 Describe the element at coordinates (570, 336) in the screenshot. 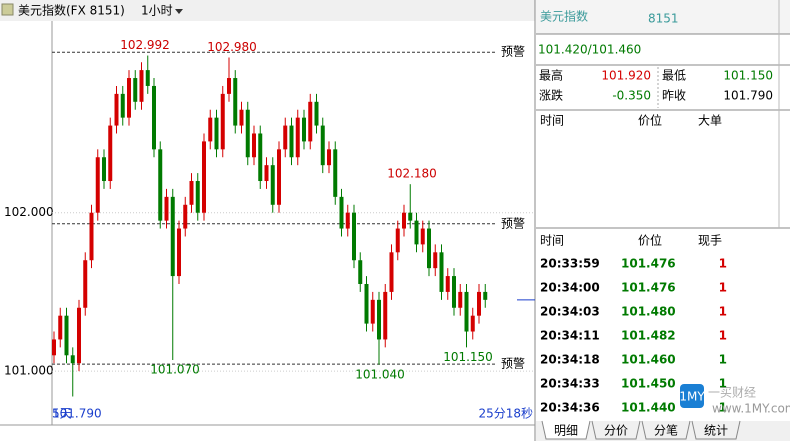

I see `trade-time: 20:34:11` at that location.